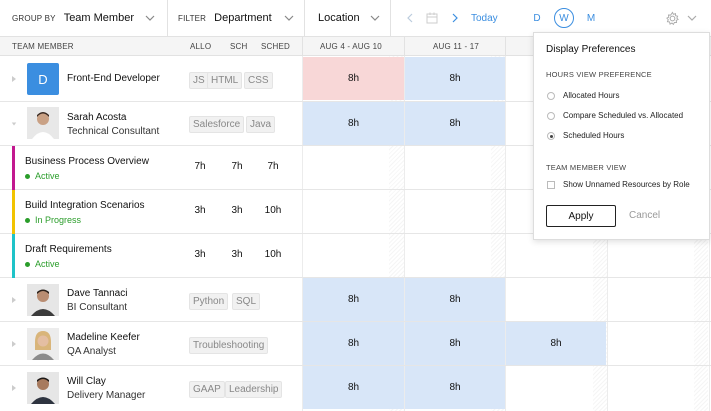 Image resolution: width=711 pixels, height=411 pixels. I want to click on row-name: Dave Tannaci, so click(97, 293).